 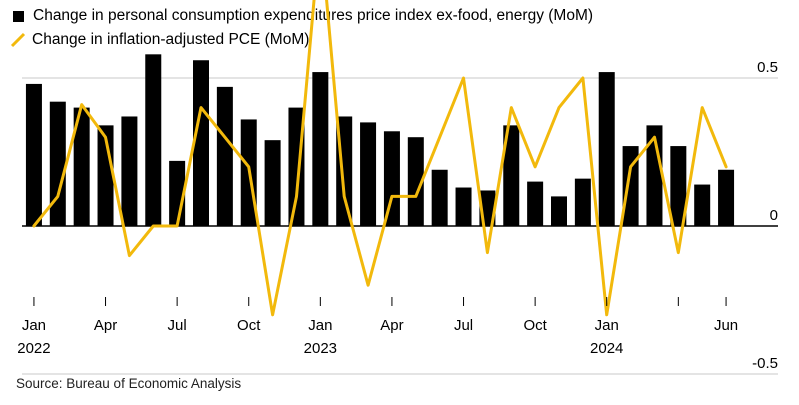 I want to click on x-tick-year: 2023, so click(x=320, y=348).